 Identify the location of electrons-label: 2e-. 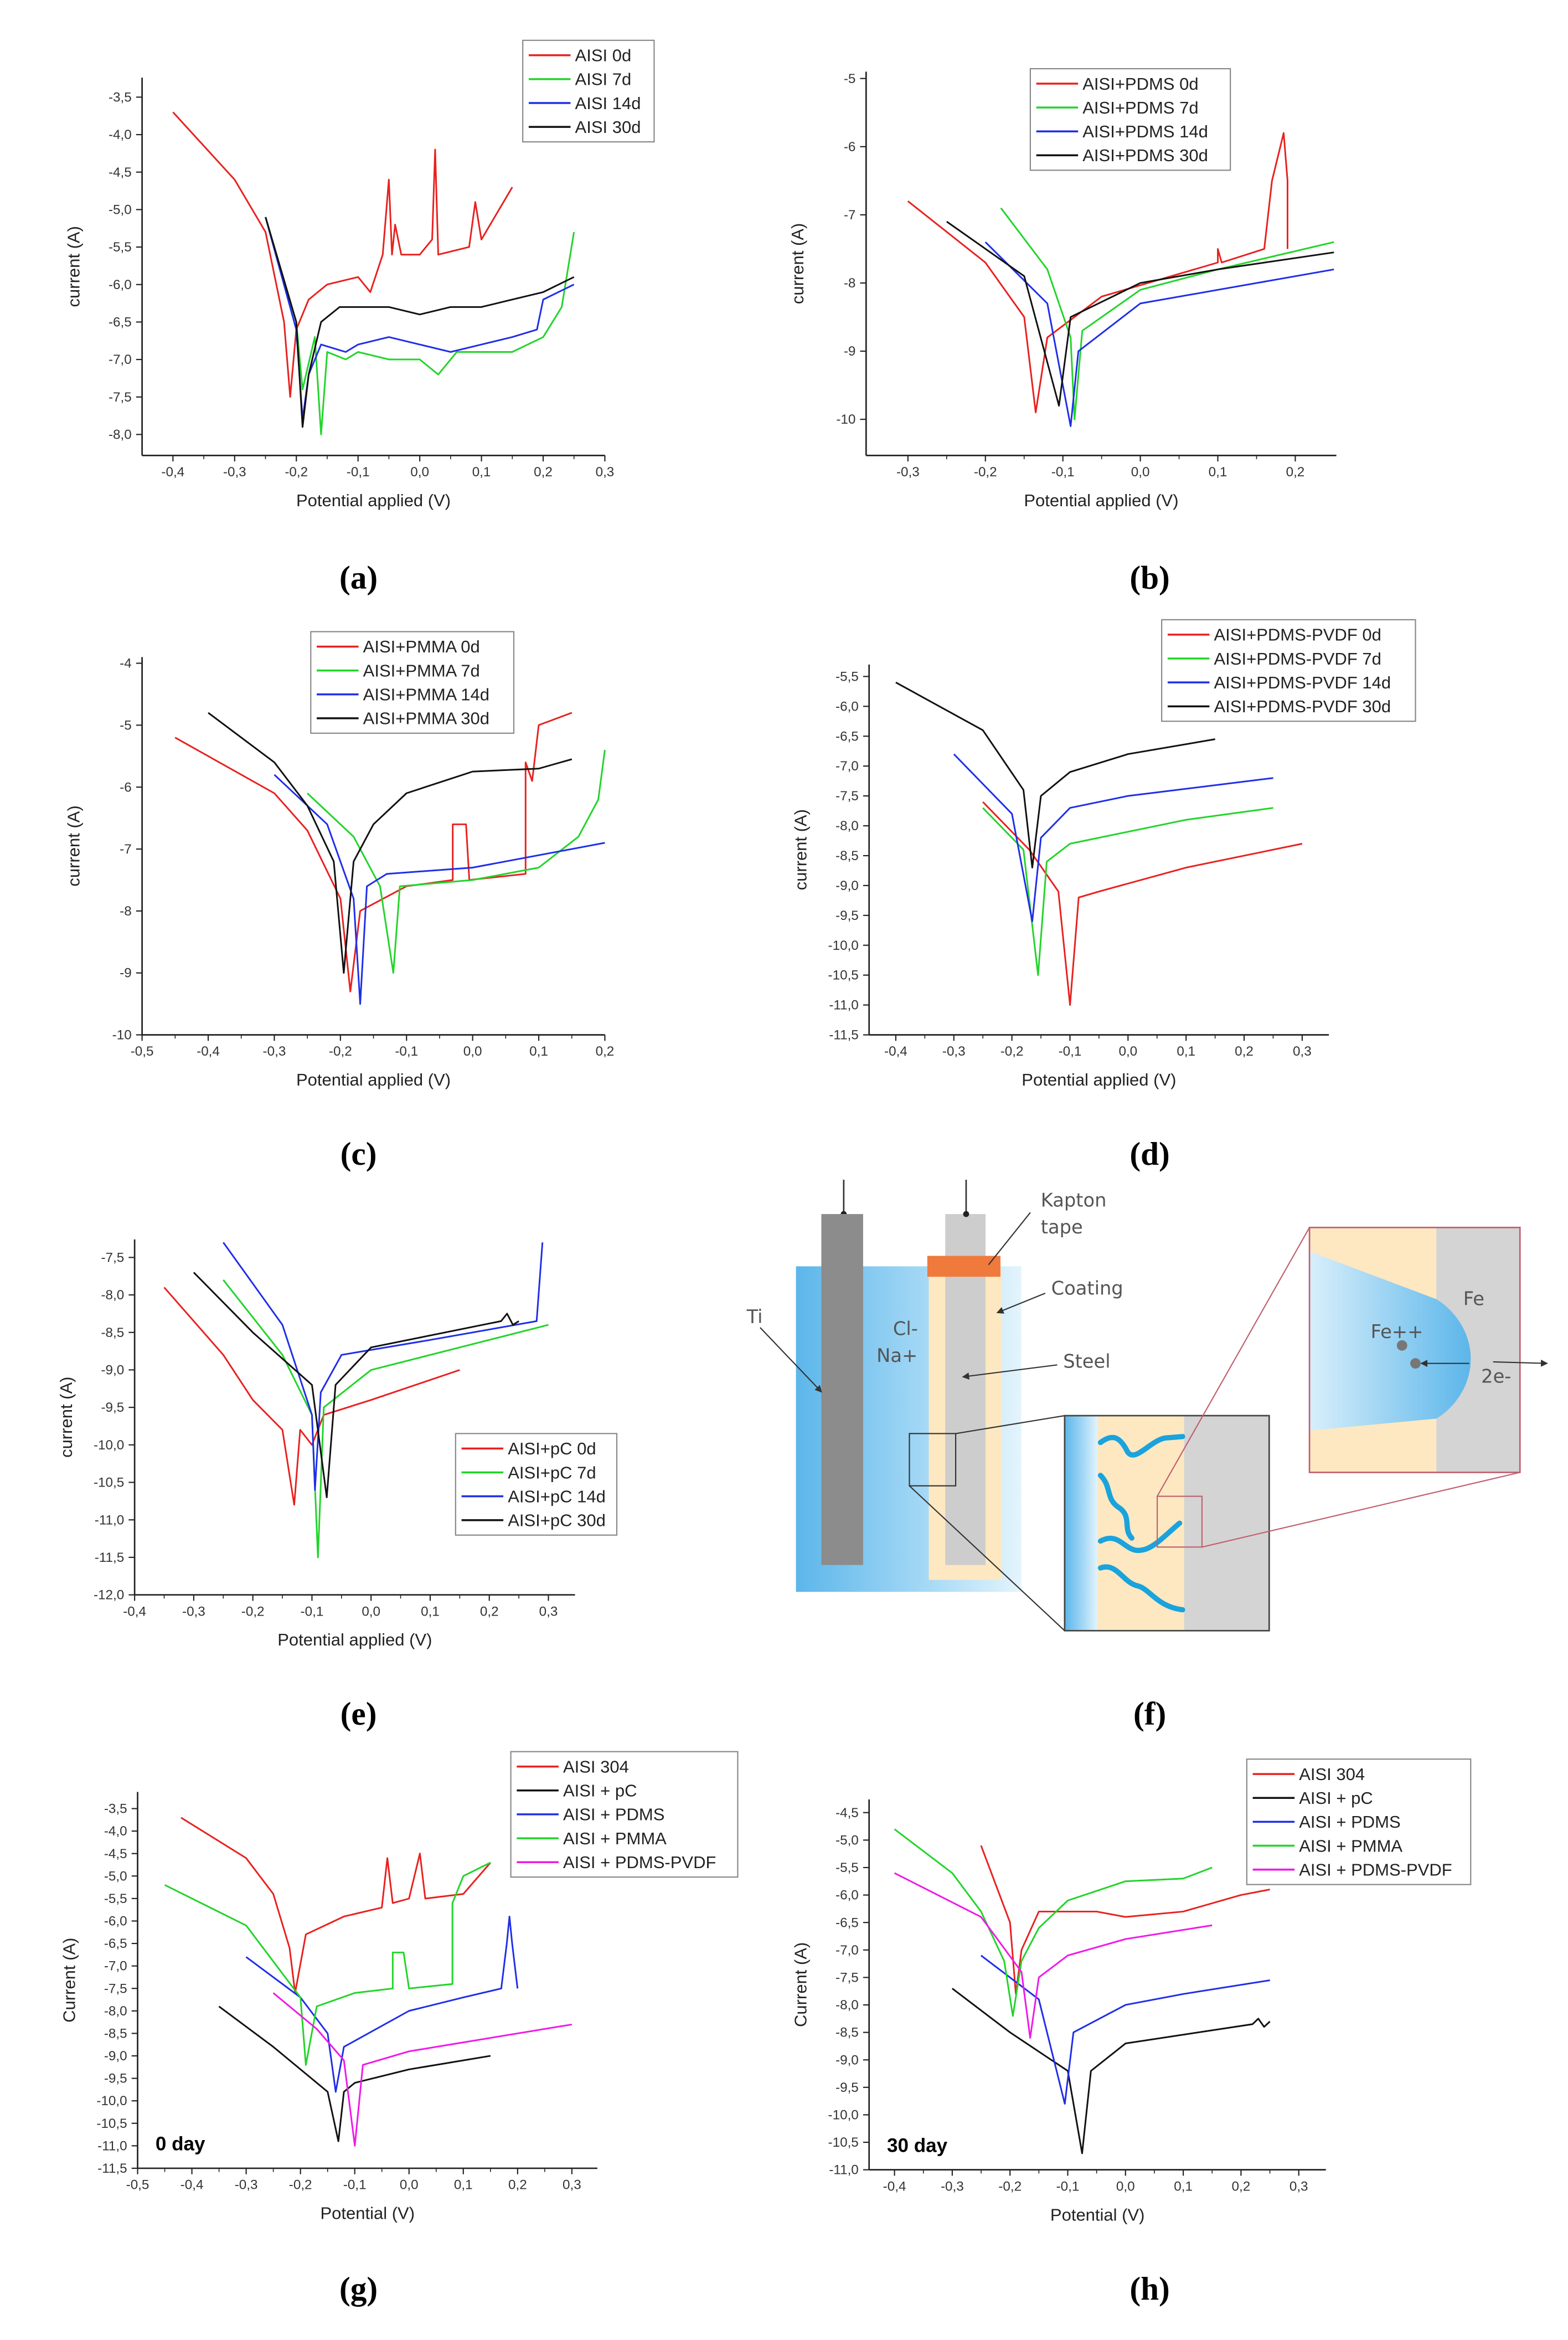
(1496, 1376).